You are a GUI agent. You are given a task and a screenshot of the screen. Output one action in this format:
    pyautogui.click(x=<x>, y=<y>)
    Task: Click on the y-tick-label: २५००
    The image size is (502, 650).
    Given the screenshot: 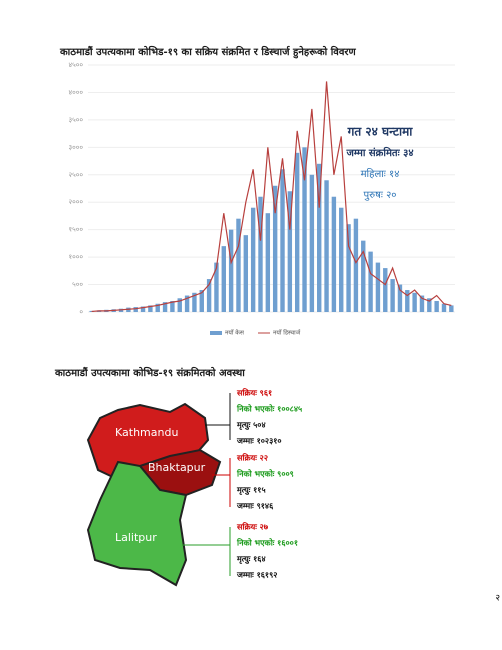 What is the action you would take?
    pyautogui.click(x=75, y=175)
    